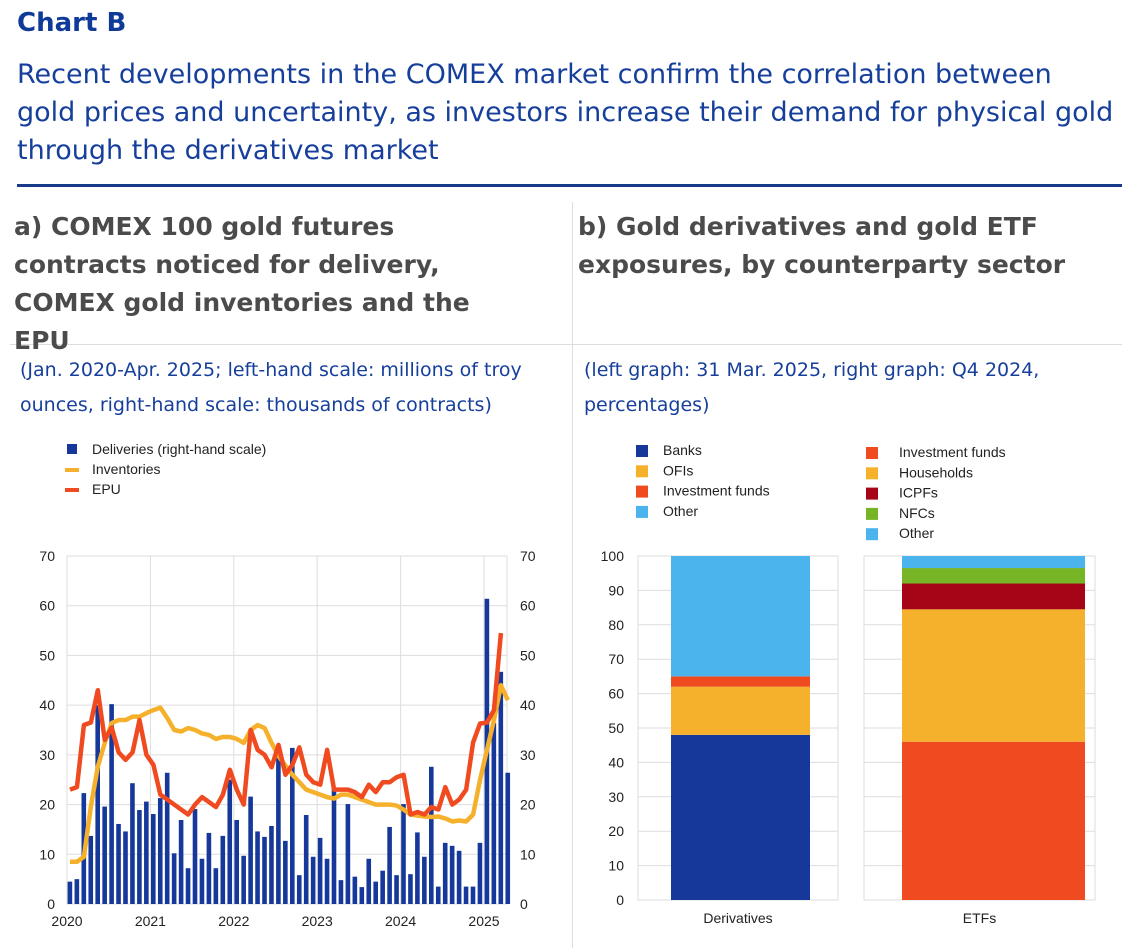 The image size is (1122, 948). Describe the element at coordinates (524, 904) in the screenshot. I see `y-right-tick-label: 0` at that location.